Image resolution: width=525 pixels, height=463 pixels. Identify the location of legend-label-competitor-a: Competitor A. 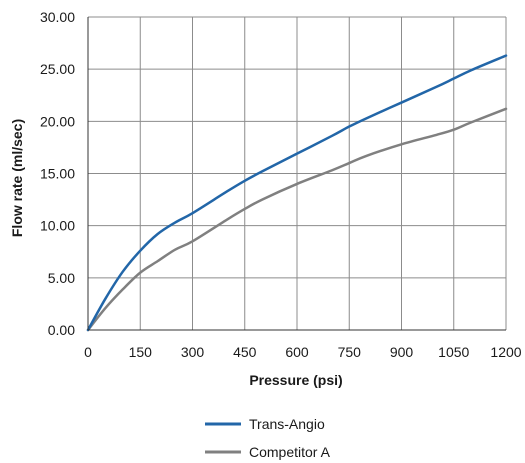
(290, 452).